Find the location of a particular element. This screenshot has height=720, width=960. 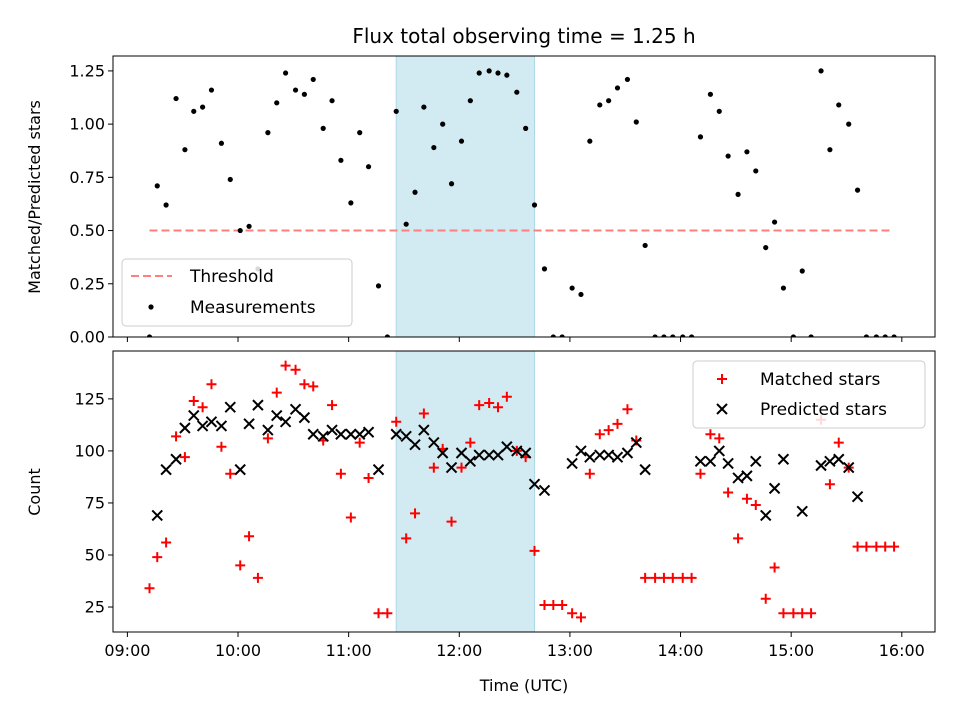

x-tick-label: 13:00 is located at coordinates (570, 650).